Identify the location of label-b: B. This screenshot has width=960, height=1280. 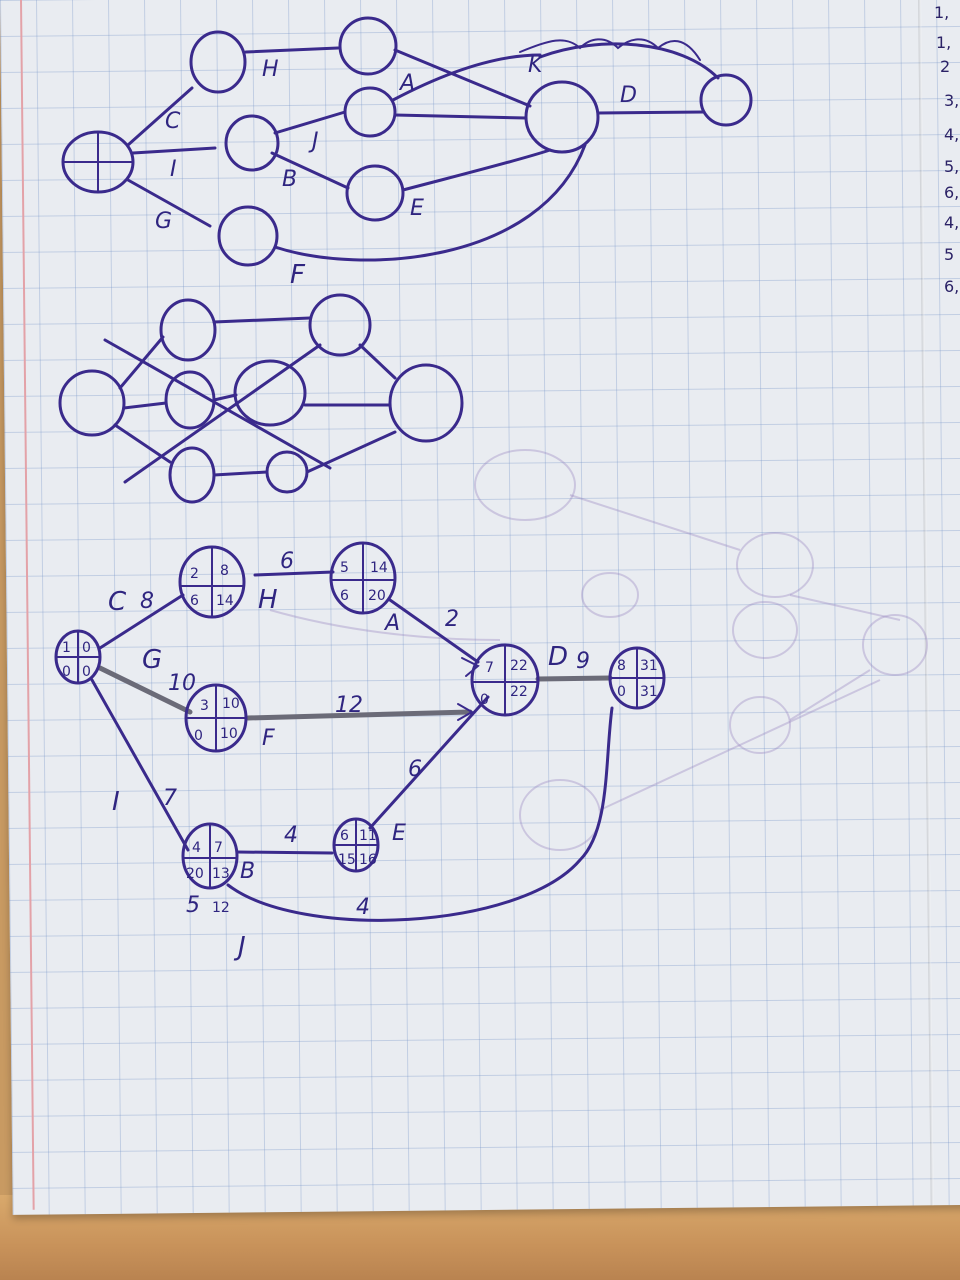
(247, 871).